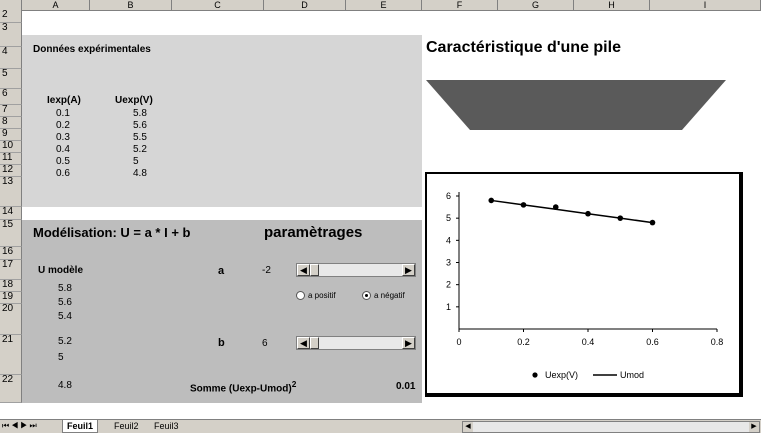 The image size is (761, 433). What do you see at coordinates (11, 192) in the screenshot?
I see `row-header-13: 13` at bounding box center [11, 192].